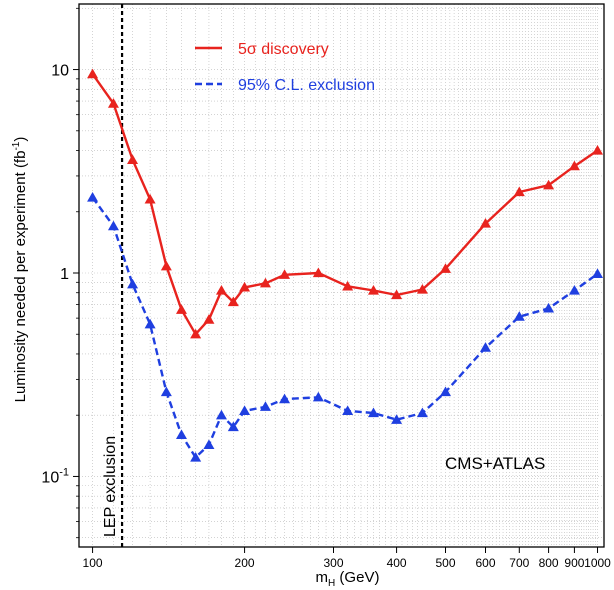 This screenshot has height=590, width=614. What do you see at coordinates (519, 563) in the screenshot?
I see `x-tick-label: 700` at bounding box center [519, 563].